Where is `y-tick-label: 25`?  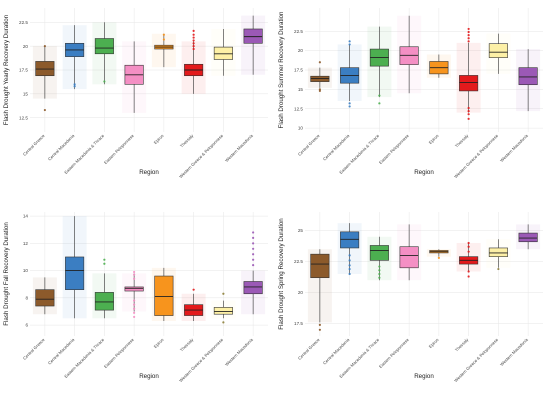
y-tick-label: 25 is located at coordinates (301, 230).